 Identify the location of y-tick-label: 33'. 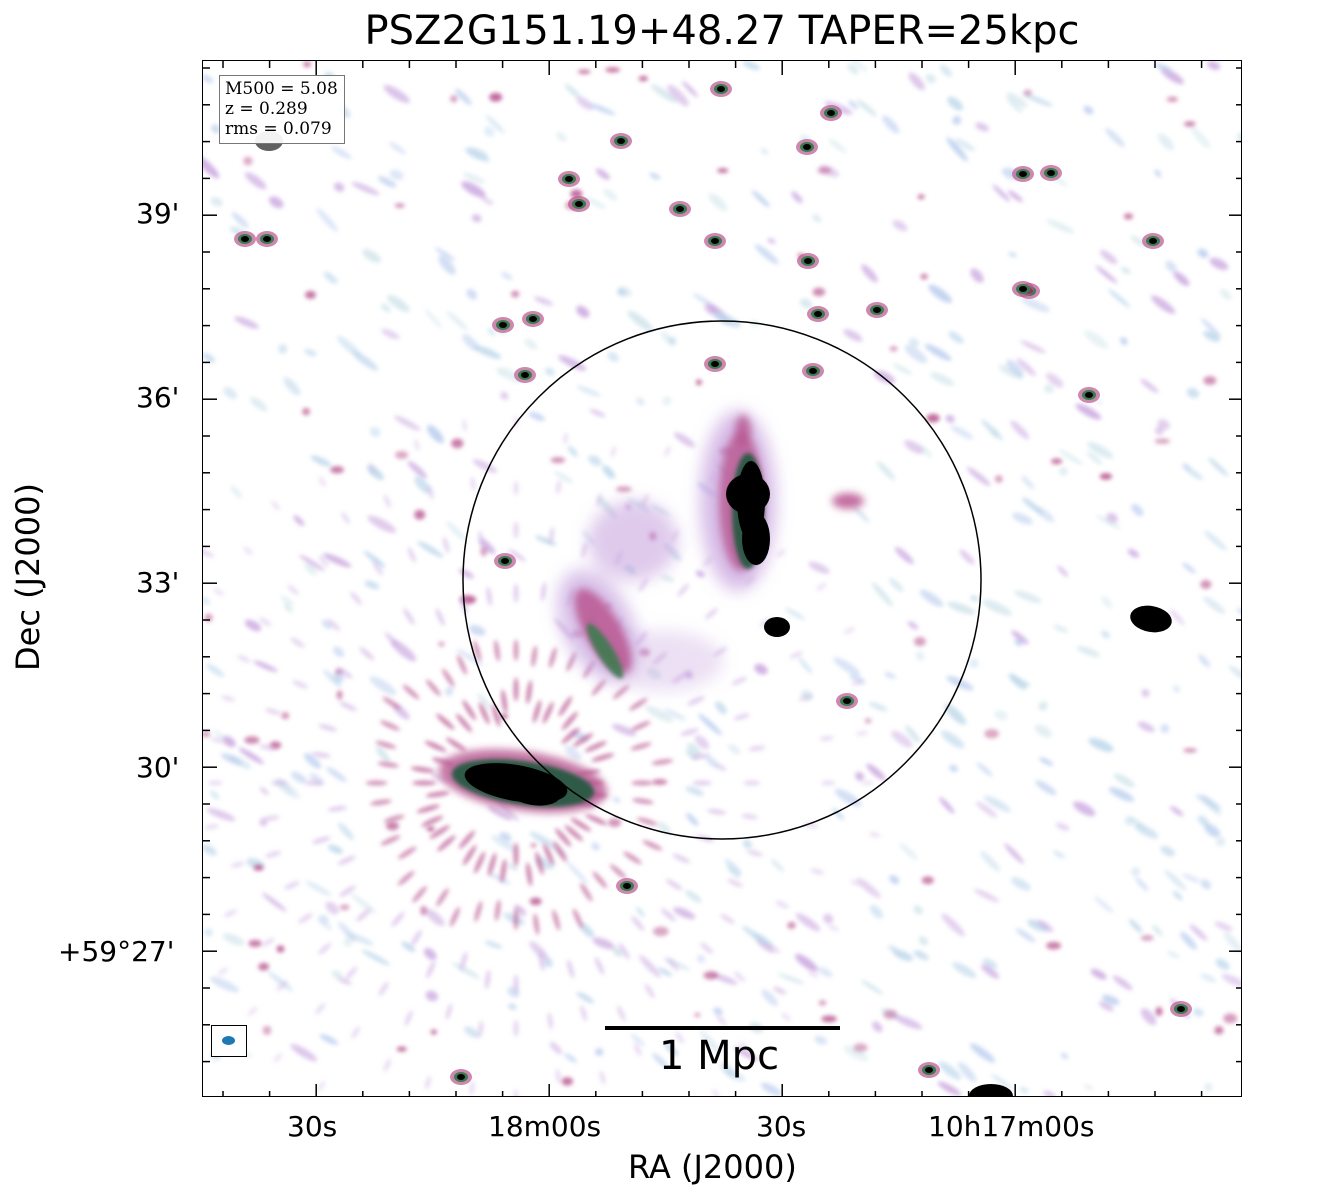
(158, 582).